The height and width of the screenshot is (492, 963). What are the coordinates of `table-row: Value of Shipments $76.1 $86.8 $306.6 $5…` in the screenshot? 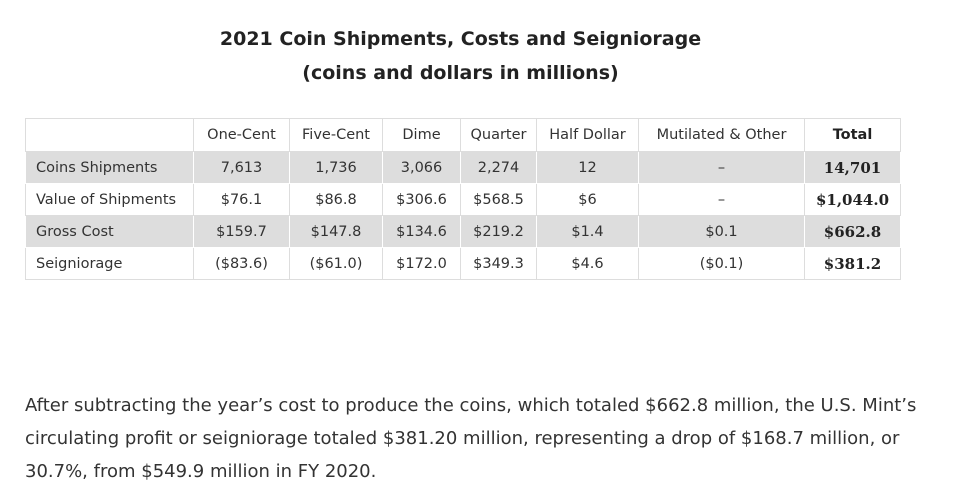 It's located at (463, 199).